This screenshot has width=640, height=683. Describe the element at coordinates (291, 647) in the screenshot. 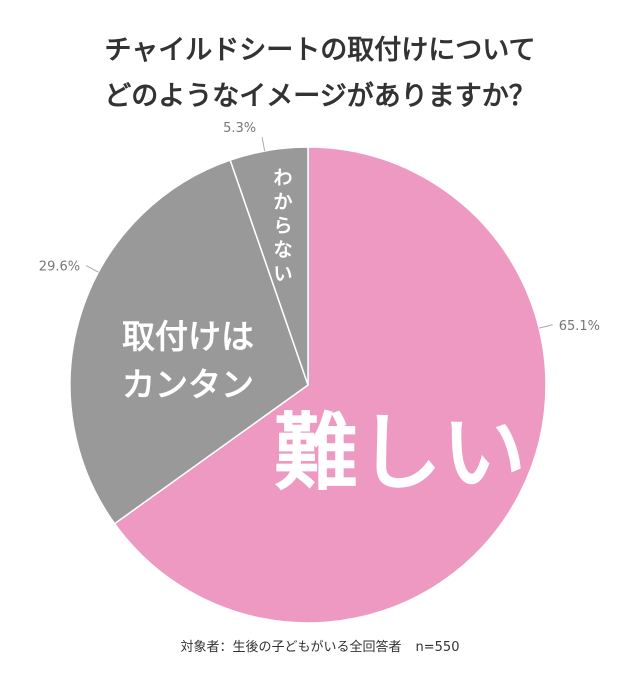

I see `footnote-target: 対象者：生後の子どもがいる全回答者` at that location.